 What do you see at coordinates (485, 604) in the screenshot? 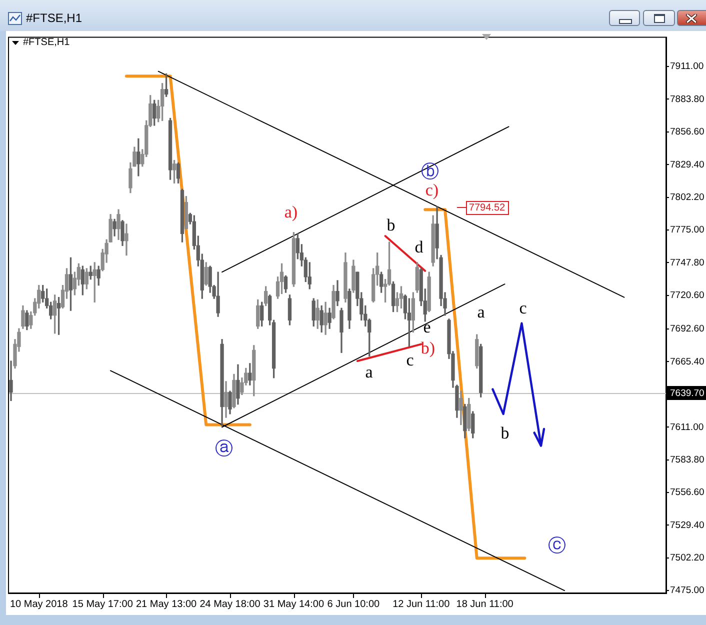
I see `x-tick-label: 18 Jun 11:00` at bounding box center [485, 604].